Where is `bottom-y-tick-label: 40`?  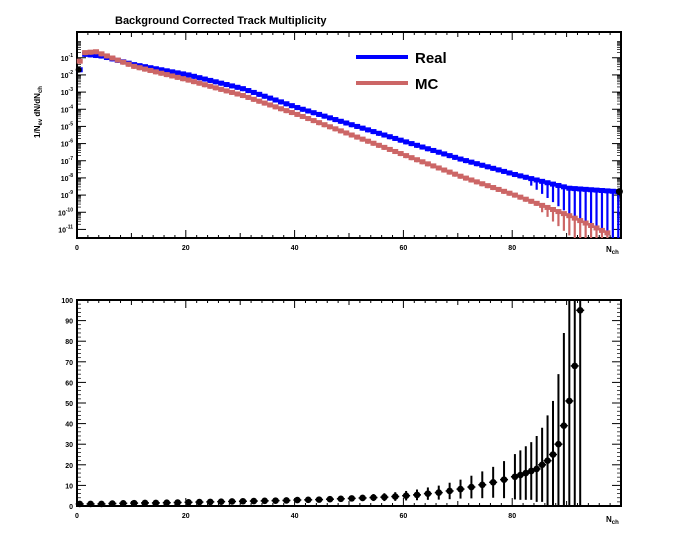 bottom-y-tick-label: 40 is located at coordinates (69, 425).